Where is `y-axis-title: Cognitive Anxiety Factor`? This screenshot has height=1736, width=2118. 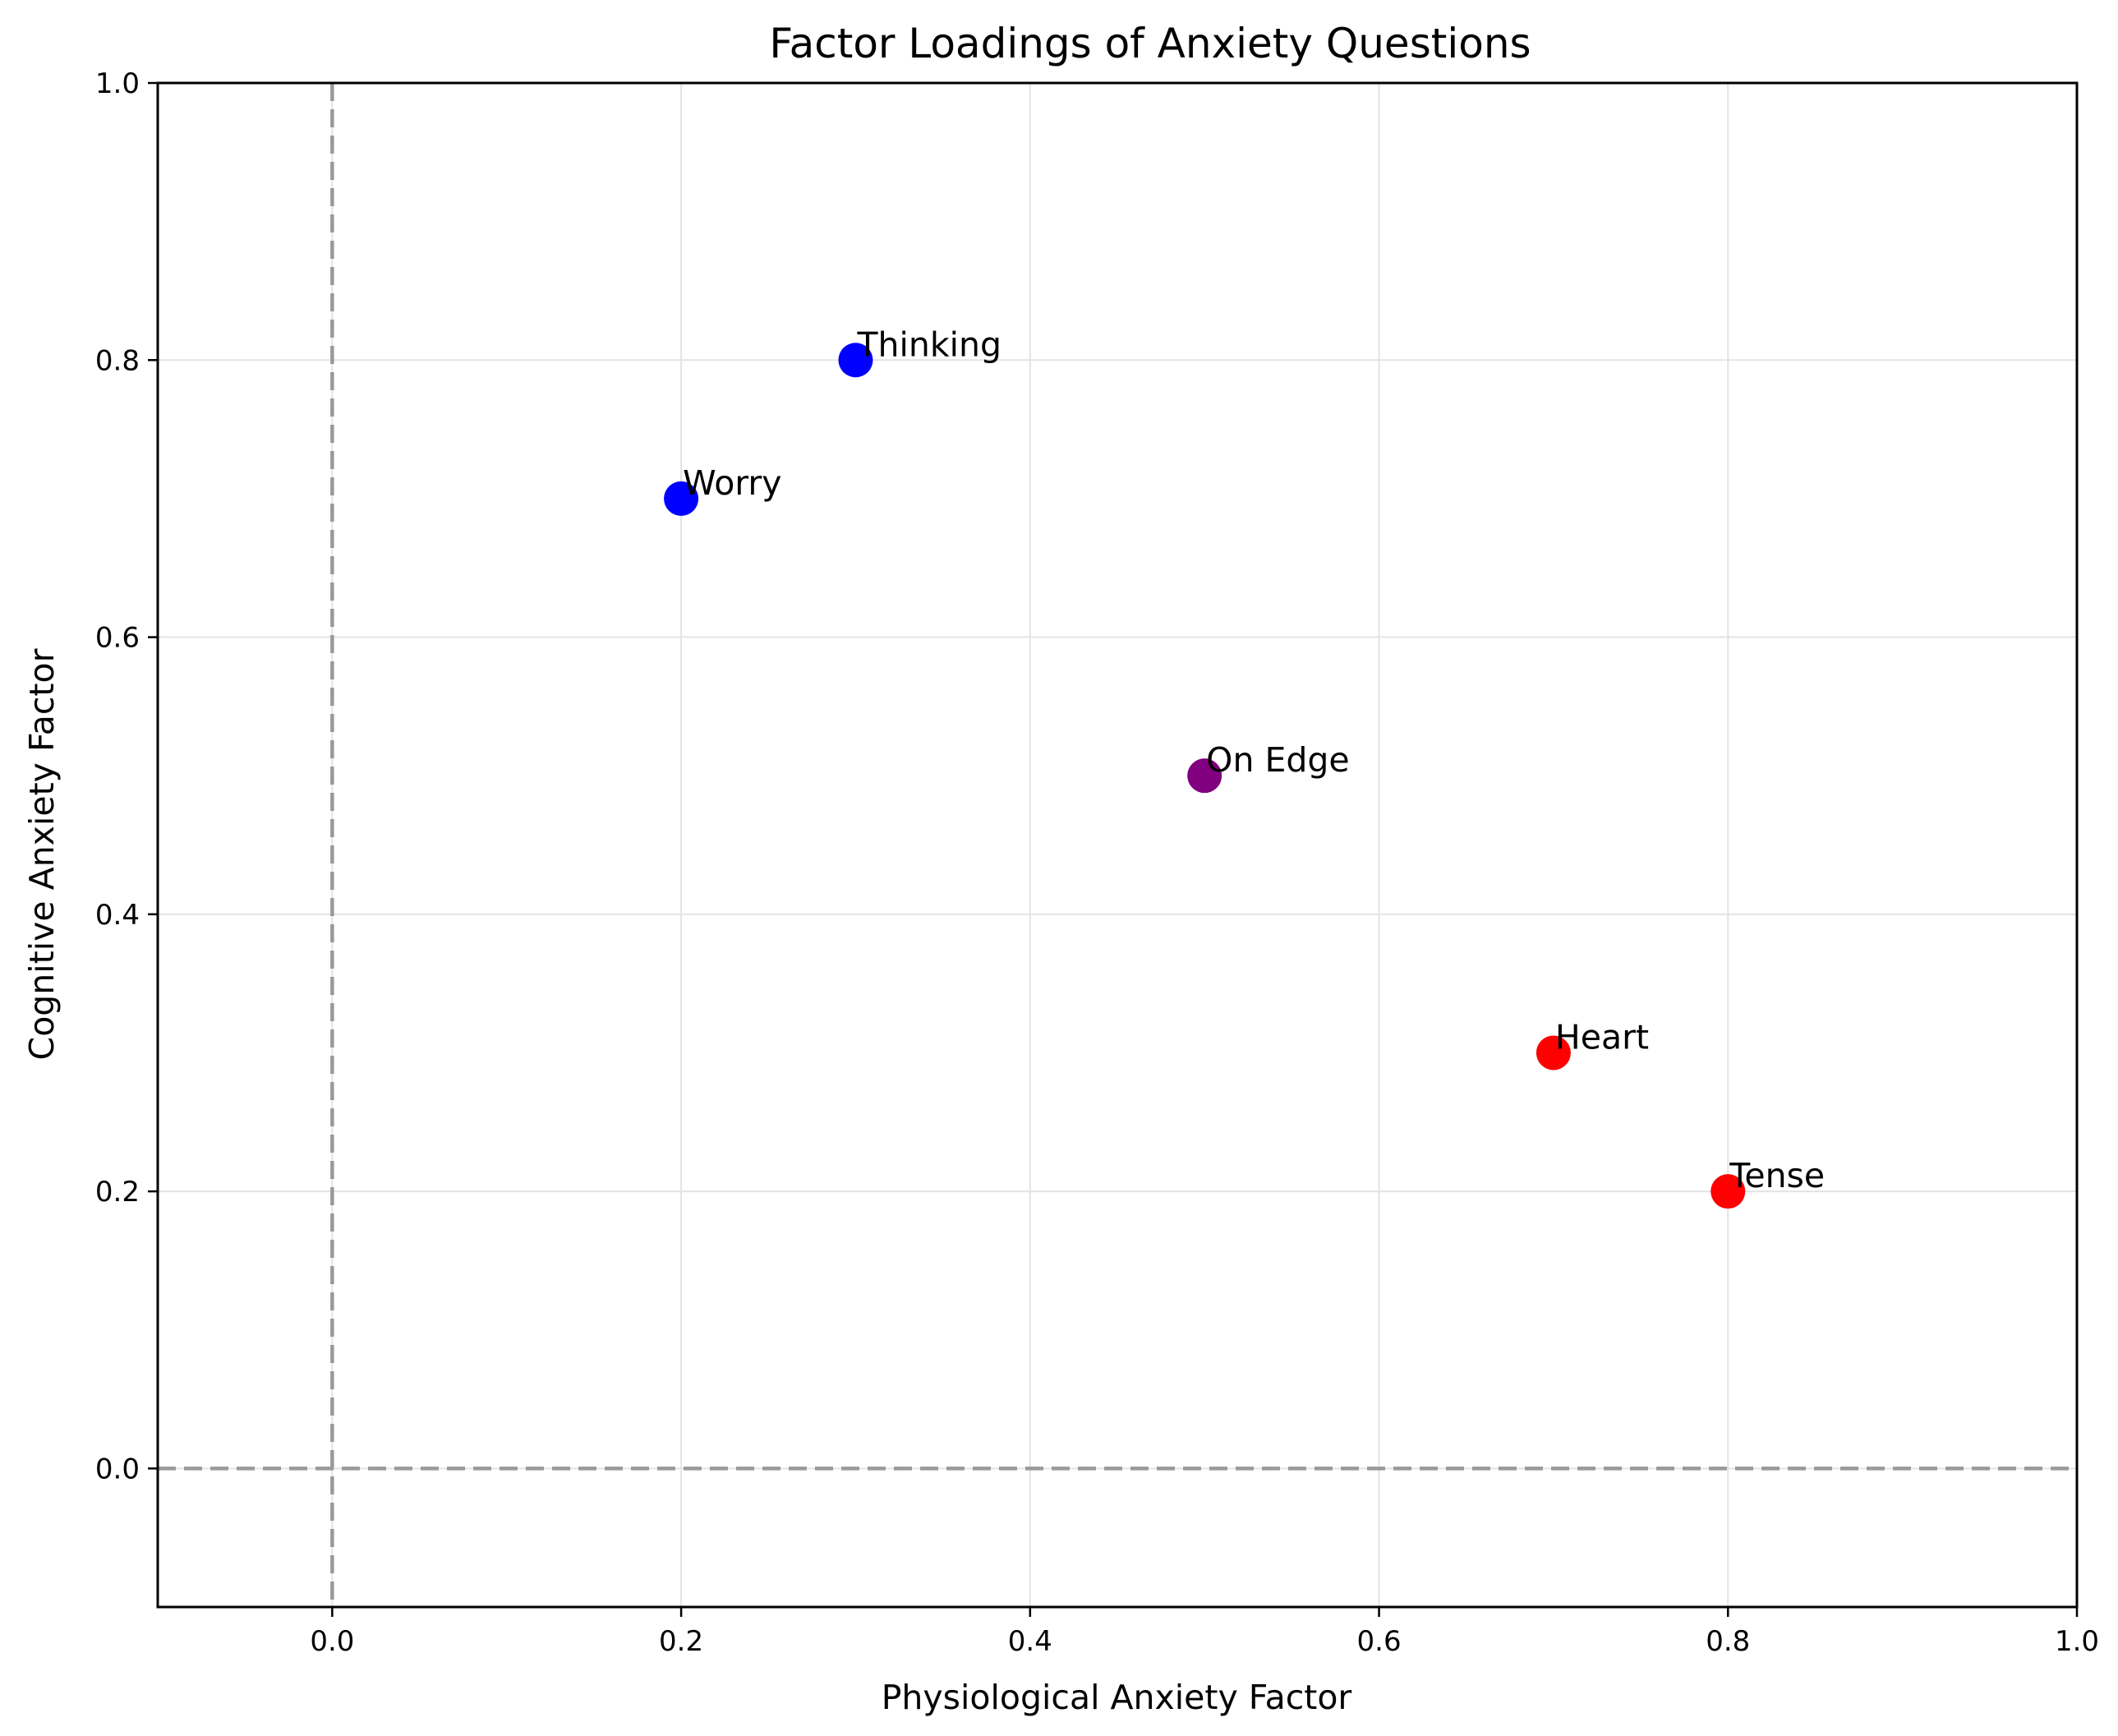
y-axis-title: Cognitive Anxiety Factor is located at coordinates (42, 854).